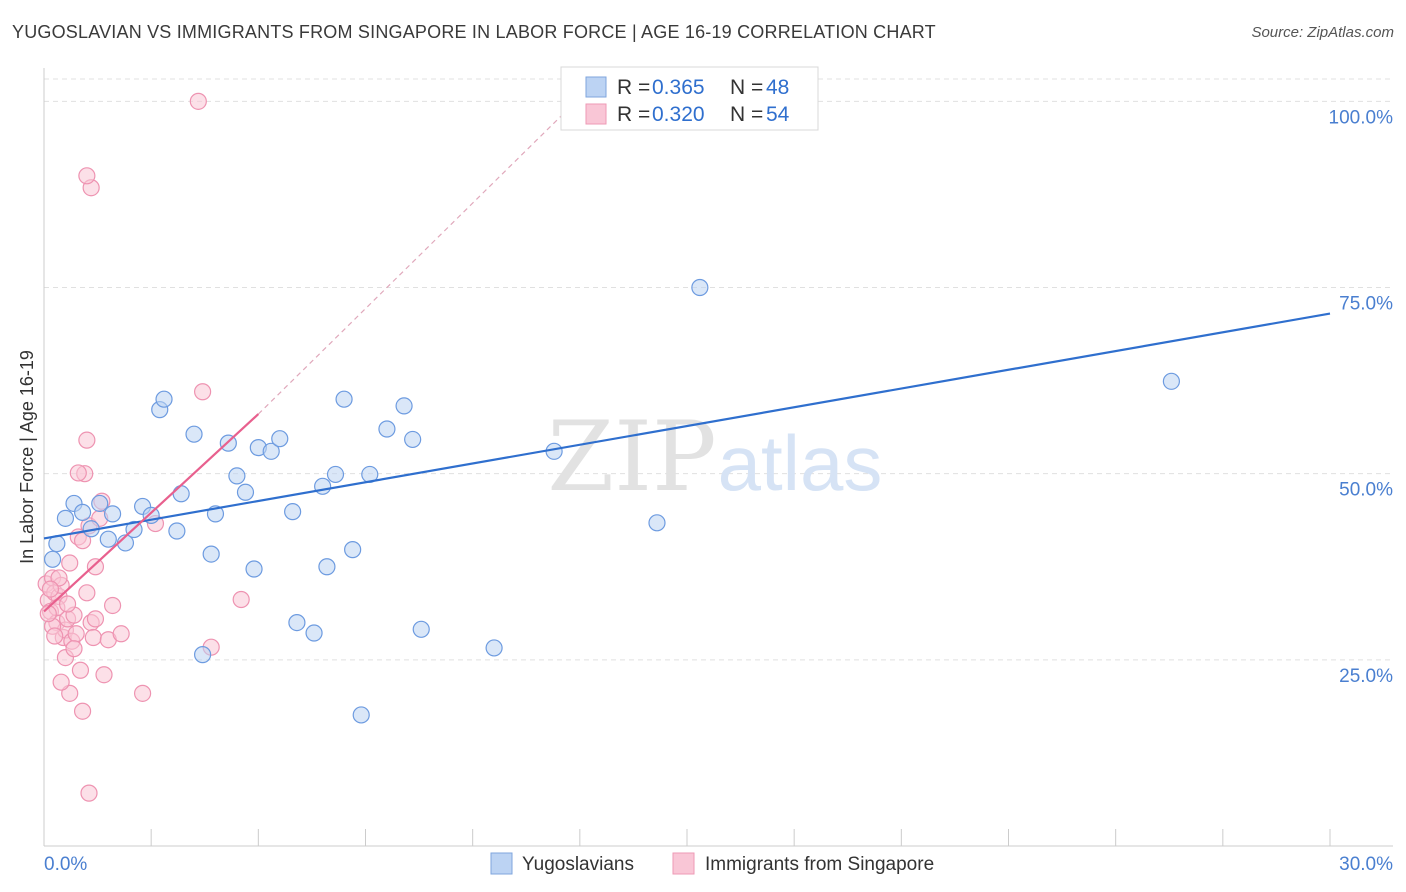 The width and height of the screenshot is (1406, 892). I want to click on watermark-atlas: atlas, so click(800, 463).